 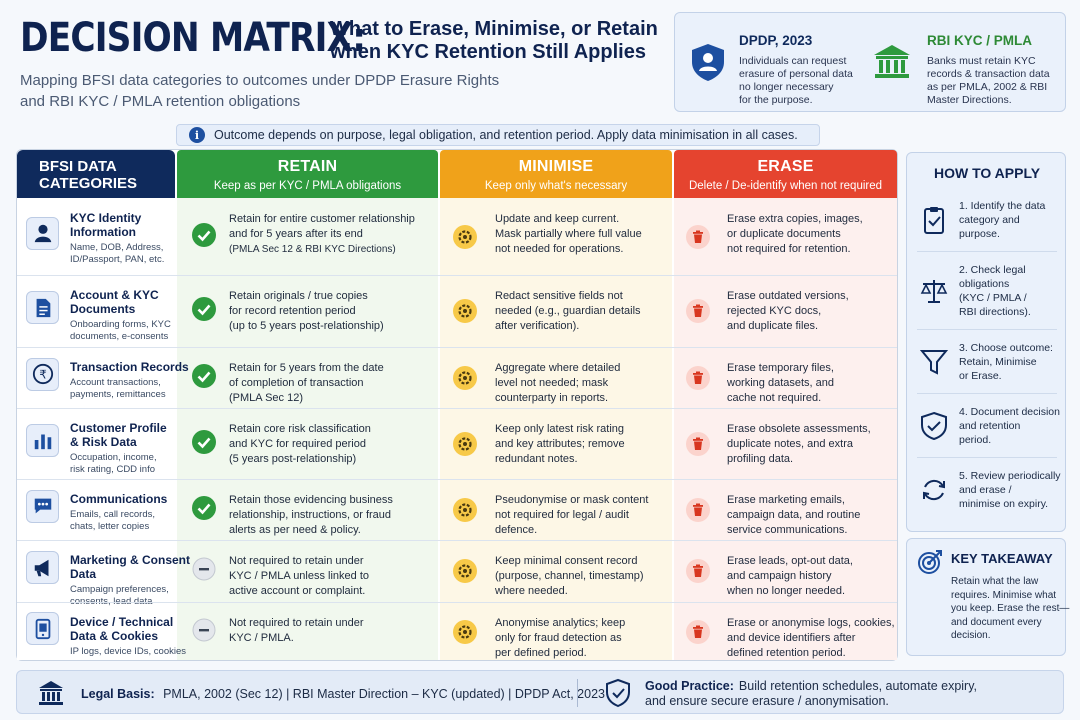 What do you see at coordinates (42, 307) in the screenshot?
I see `document-icon` at bounding box center [42, 307].